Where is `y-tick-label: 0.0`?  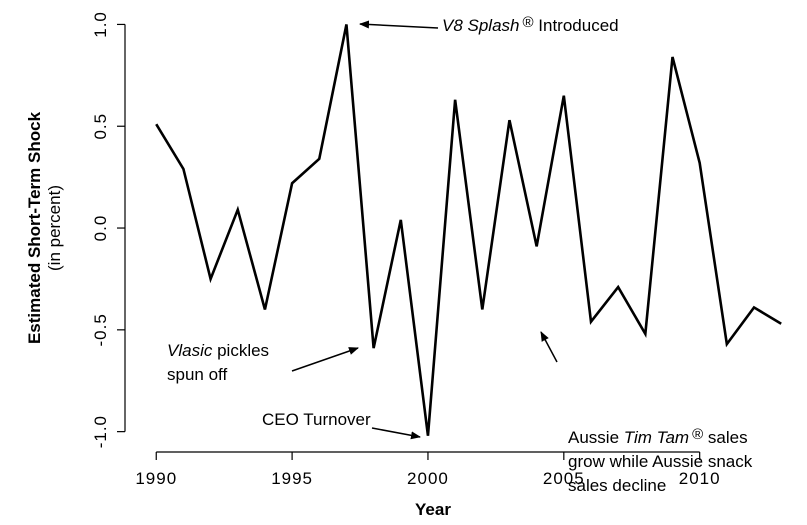 y-tick-label: 0.0 is located at coordinates (100, 228).